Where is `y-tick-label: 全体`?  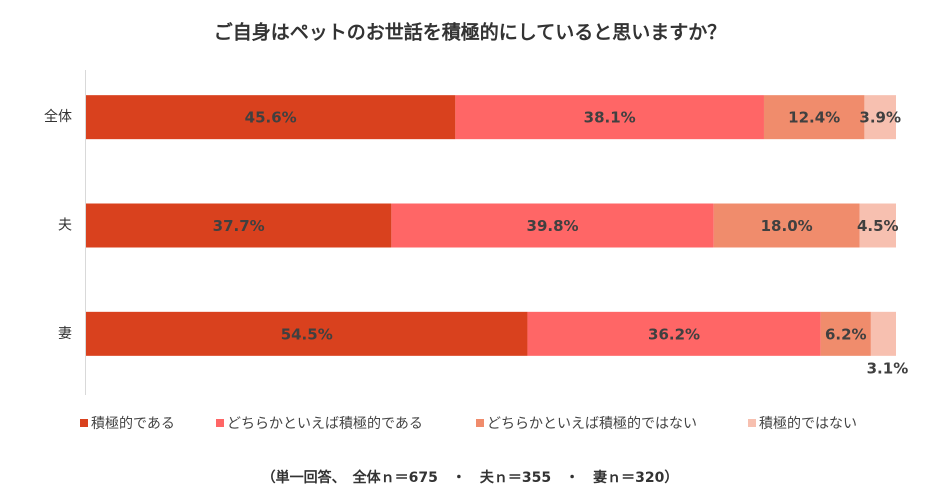
y-tick-label: 全体 is located at coordinates (58, 116).